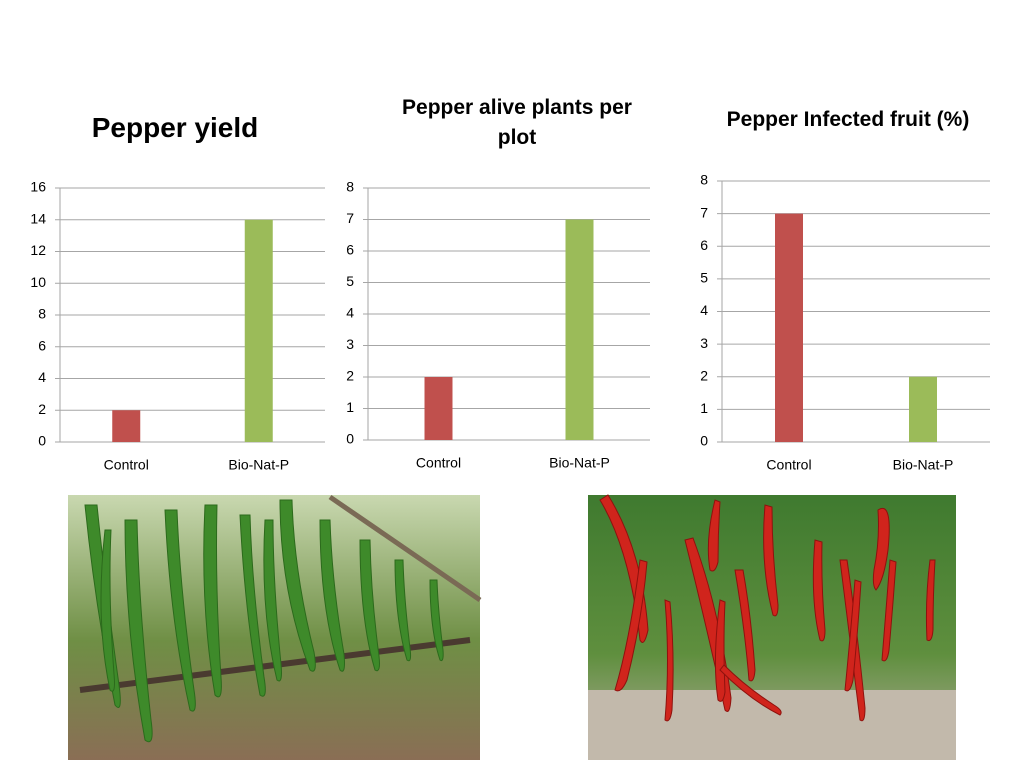 This screenshot has height=768, width=1024. I want to click on chart-title: Pepper yield, so click(175, 127).